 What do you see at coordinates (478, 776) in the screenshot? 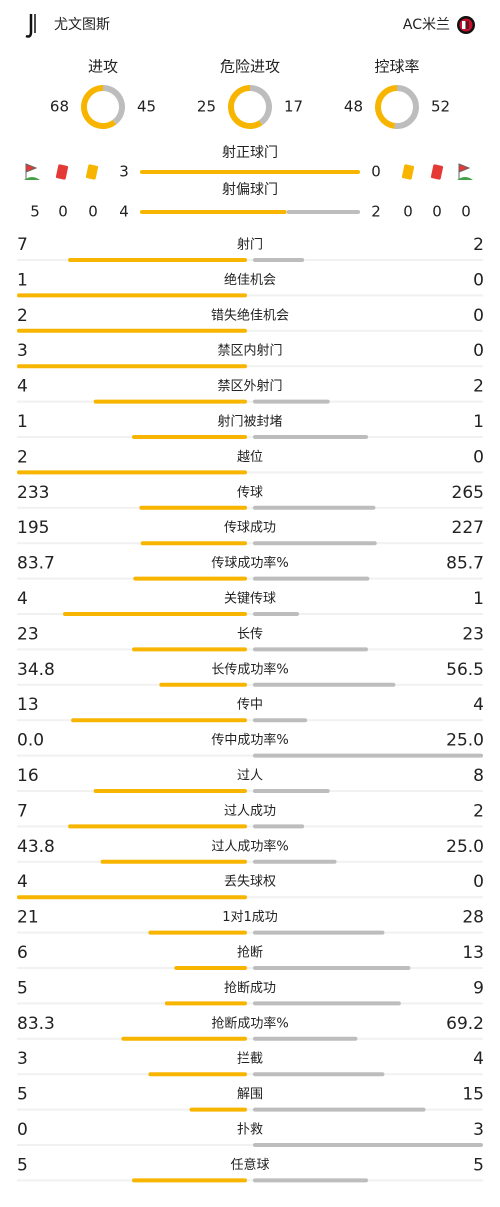
I see `away-stat: 8` at bounding box center [478, 776].